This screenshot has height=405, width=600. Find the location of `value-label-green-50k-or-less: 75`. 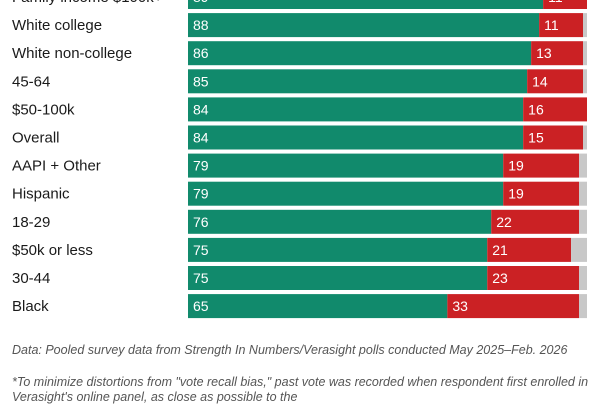

value-label-green-50k-or-less: 75 is located at coordinates (201, 250).